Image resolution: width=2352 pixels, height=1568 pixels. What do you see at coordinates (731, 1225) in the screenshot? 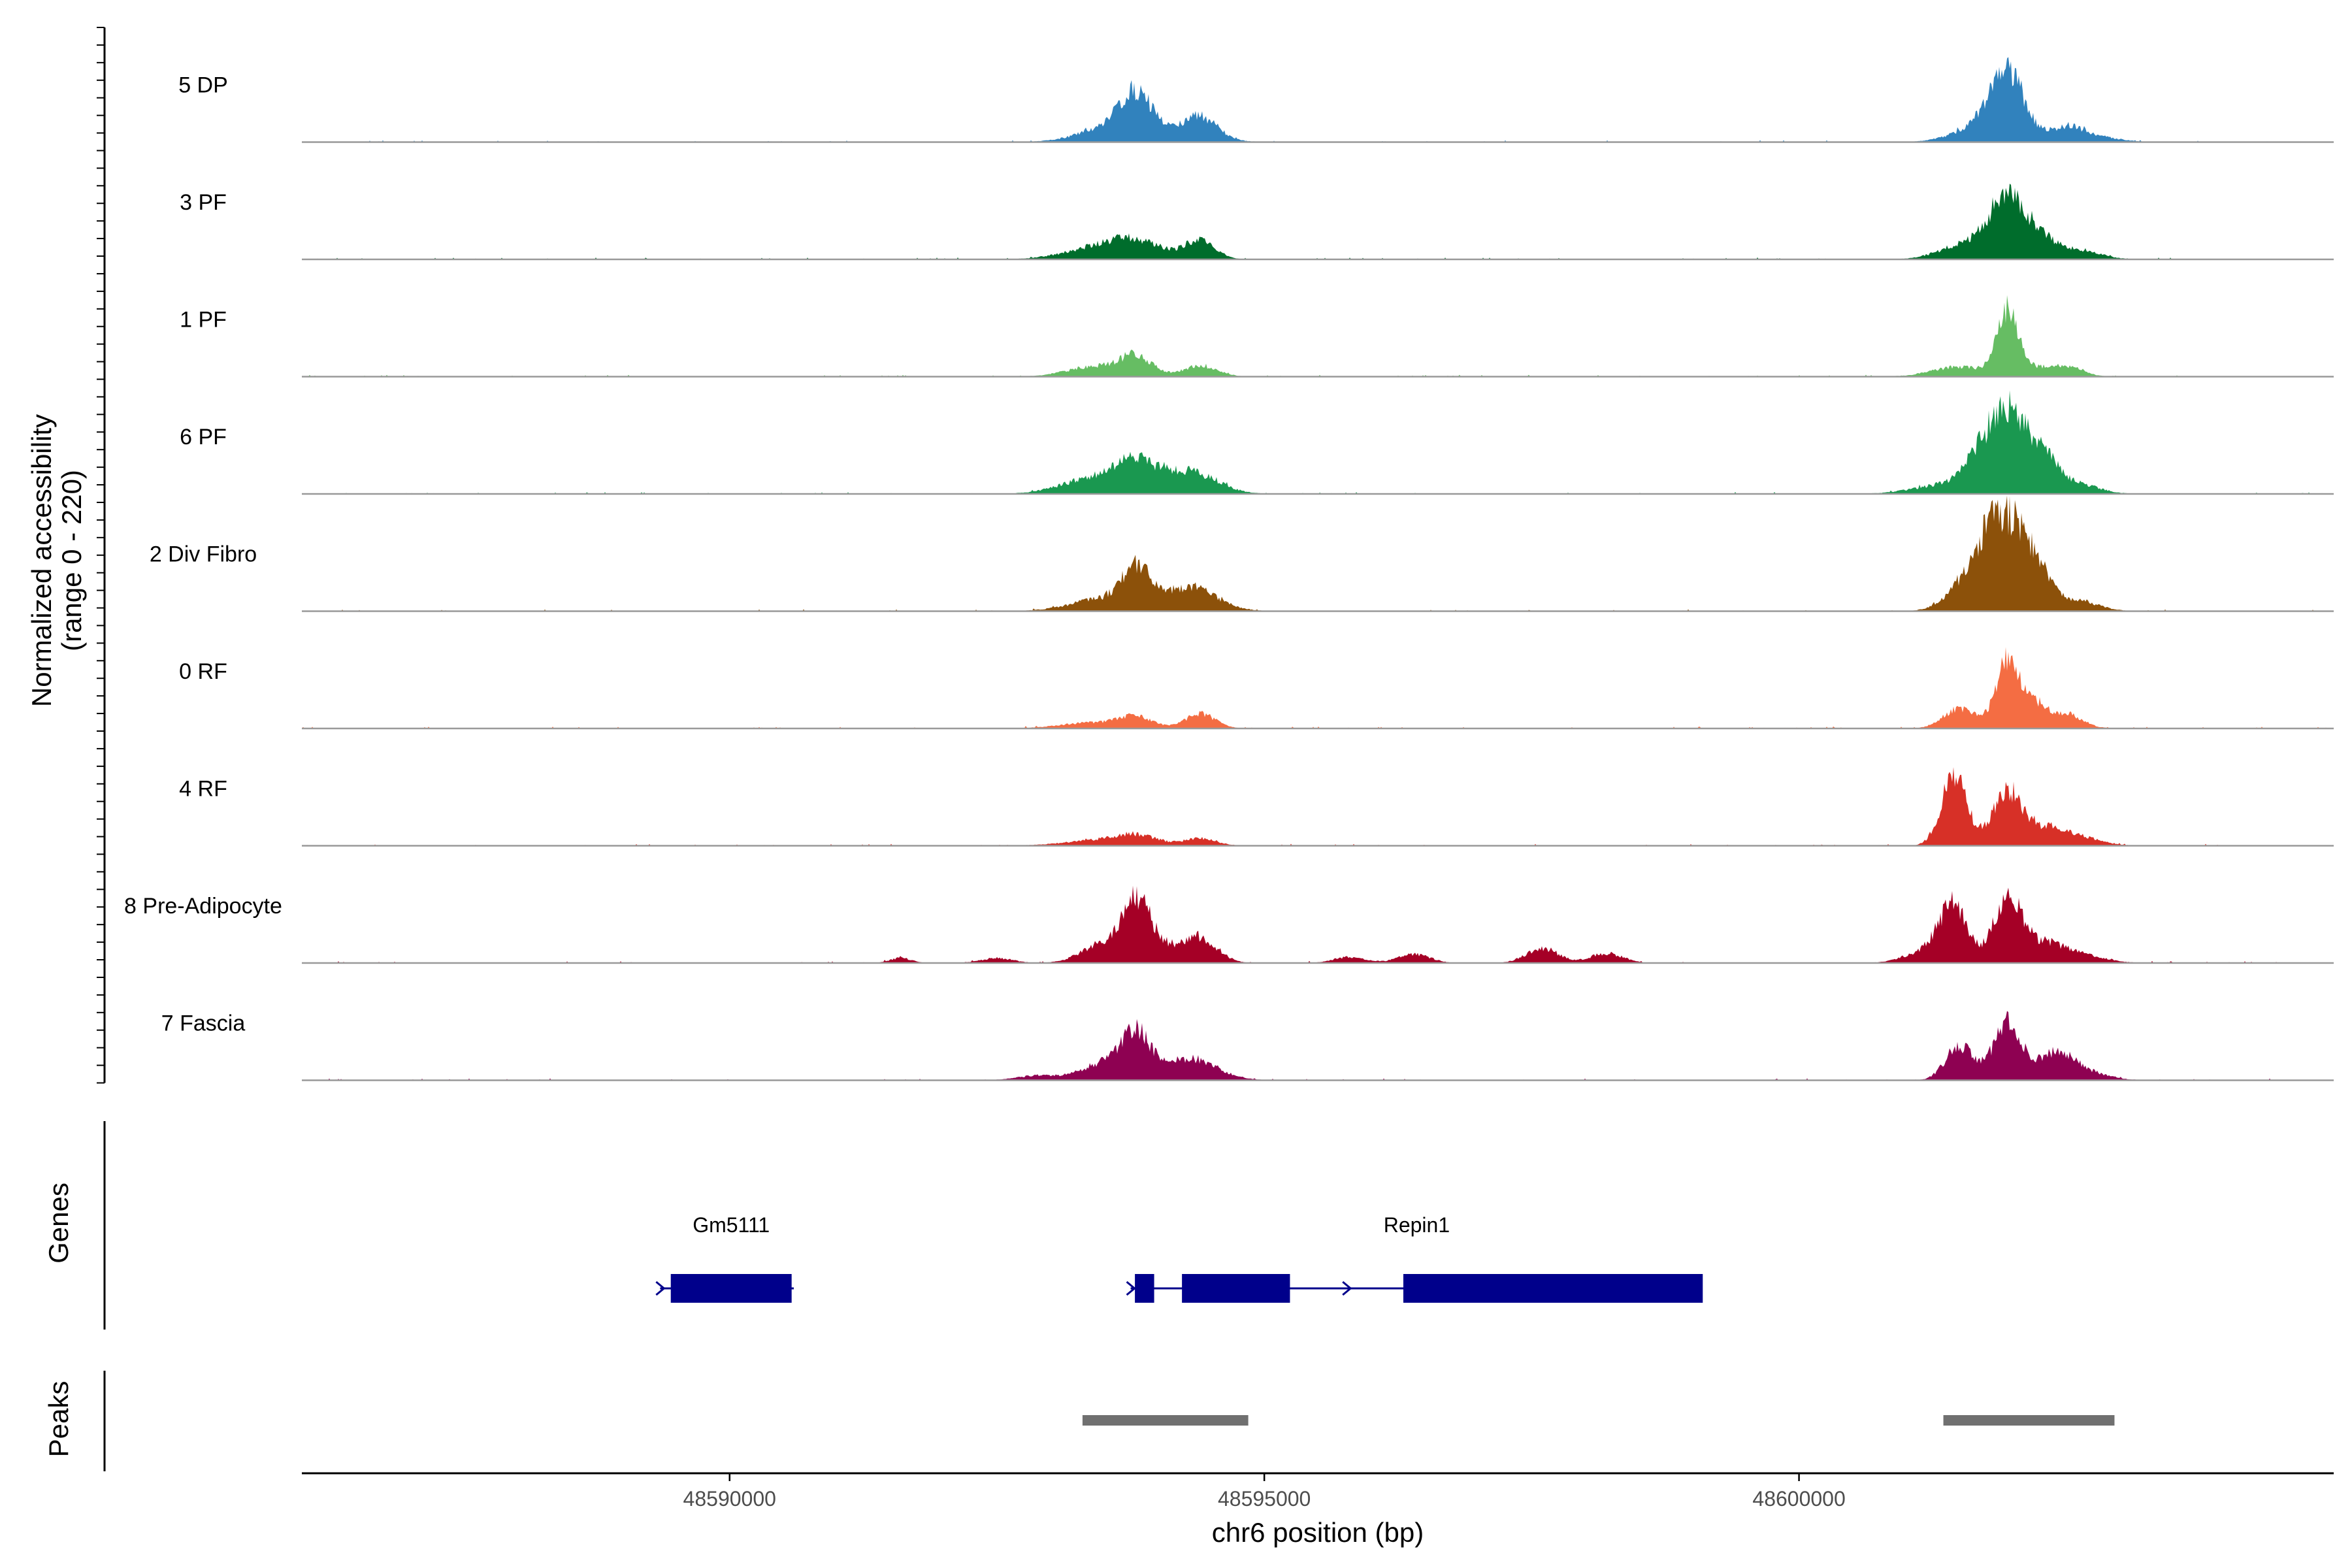
I see `gene-label: Gm5111` at bounding box center [731, 1225].